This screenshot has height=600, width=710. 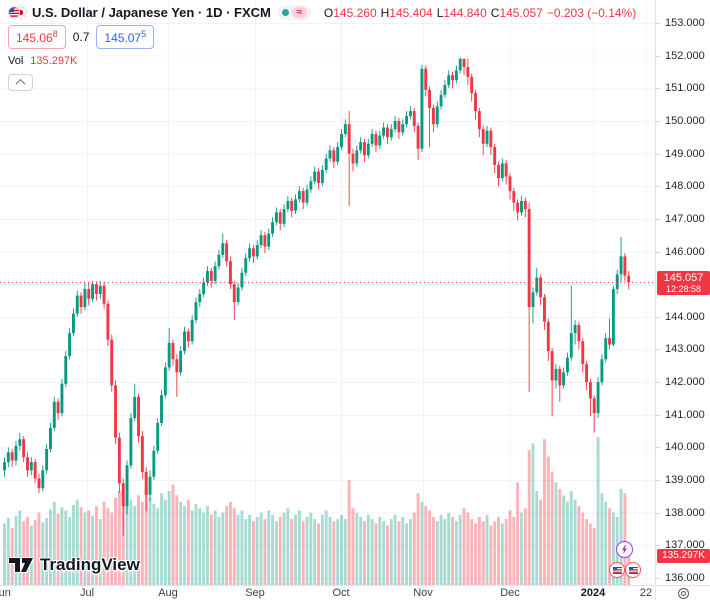 I want to click on current-volume-tag: 135.297K, so click(x=683, y=556).